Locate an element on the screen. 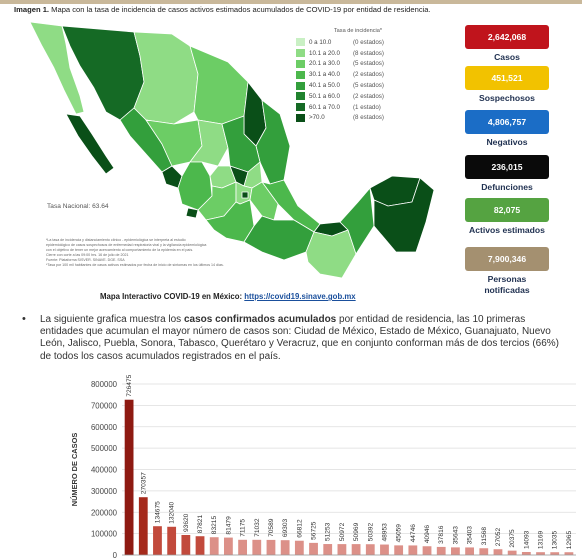  top-border is located at coordinates (291, 2).